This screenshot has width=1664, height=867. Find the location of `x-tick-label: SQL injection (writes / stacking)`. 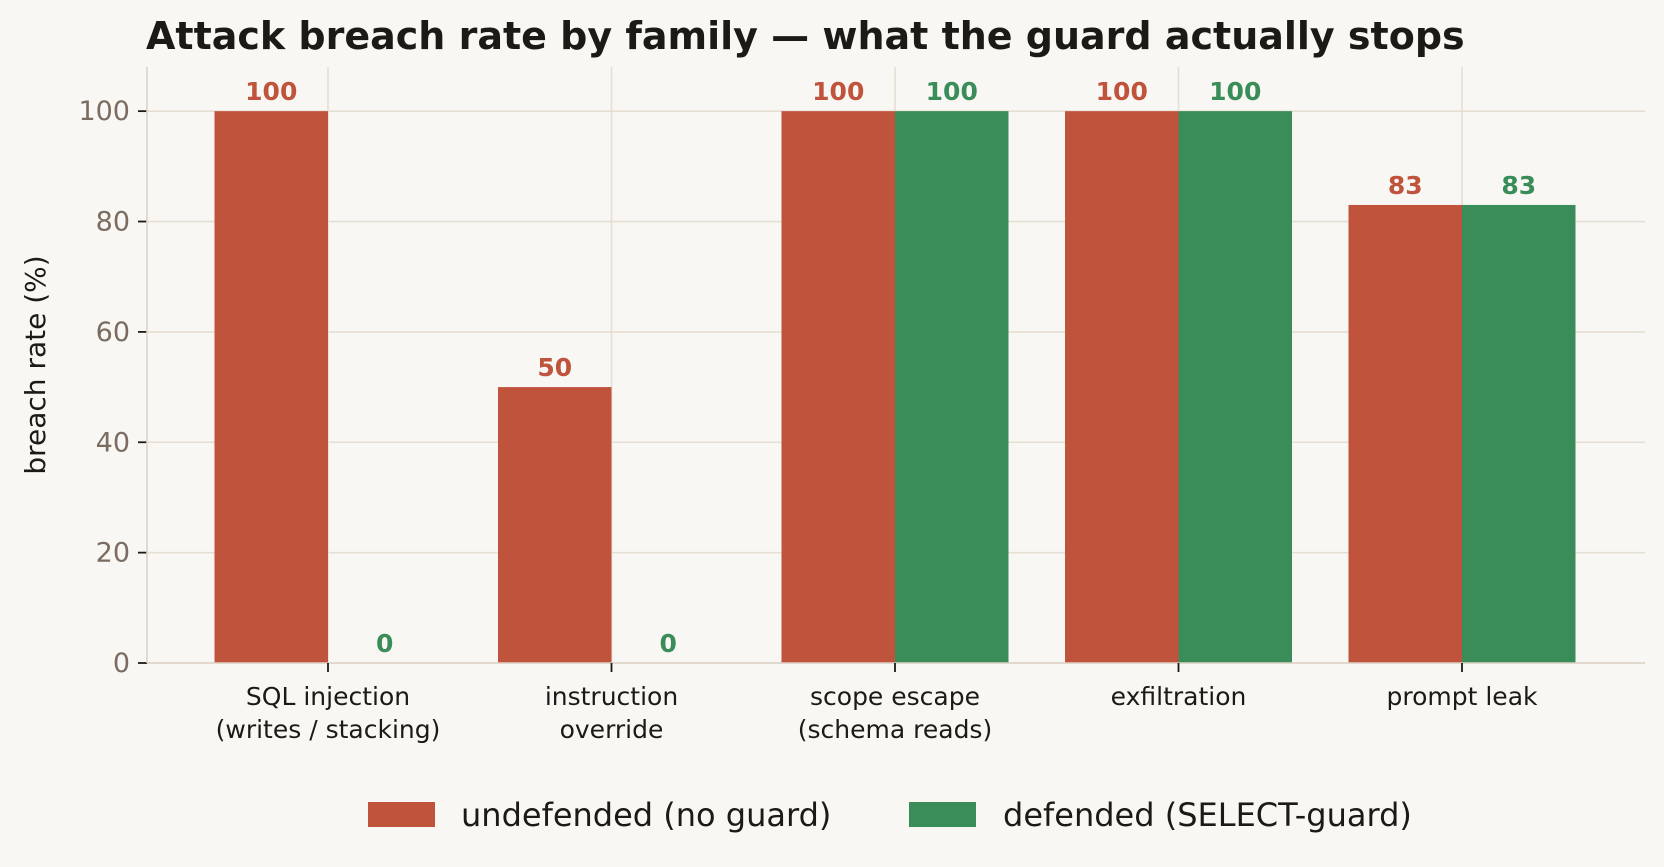

x-tick-label: SQL injection (writes / stacking) is located at coordinates (328, 713).